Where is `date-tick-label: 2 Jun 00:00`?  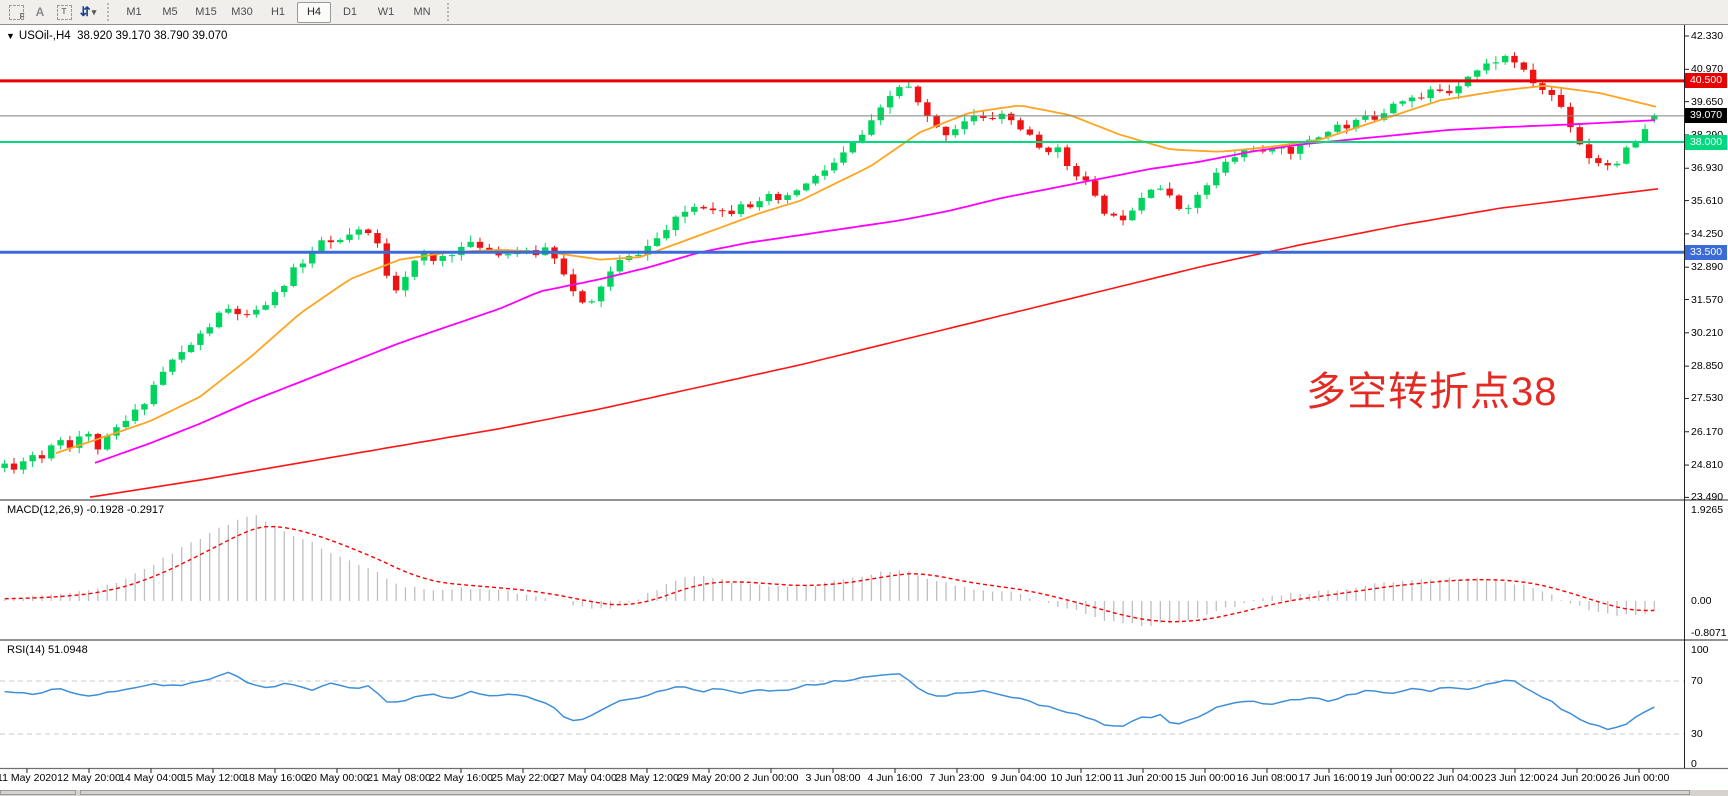
date-tick-label: 2 Jun 00:00 is located at coordinates (771, 778).